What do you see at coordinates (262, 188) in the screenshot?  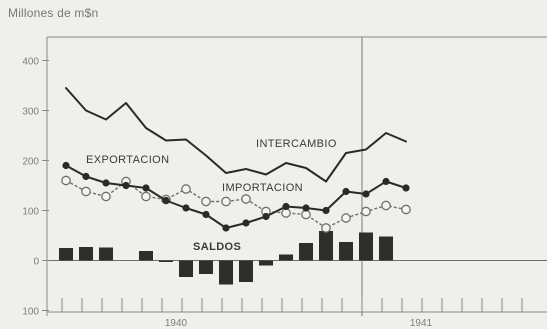 I see `series-label-importacion: IMPORTACION` at bounding box center [262, 188].